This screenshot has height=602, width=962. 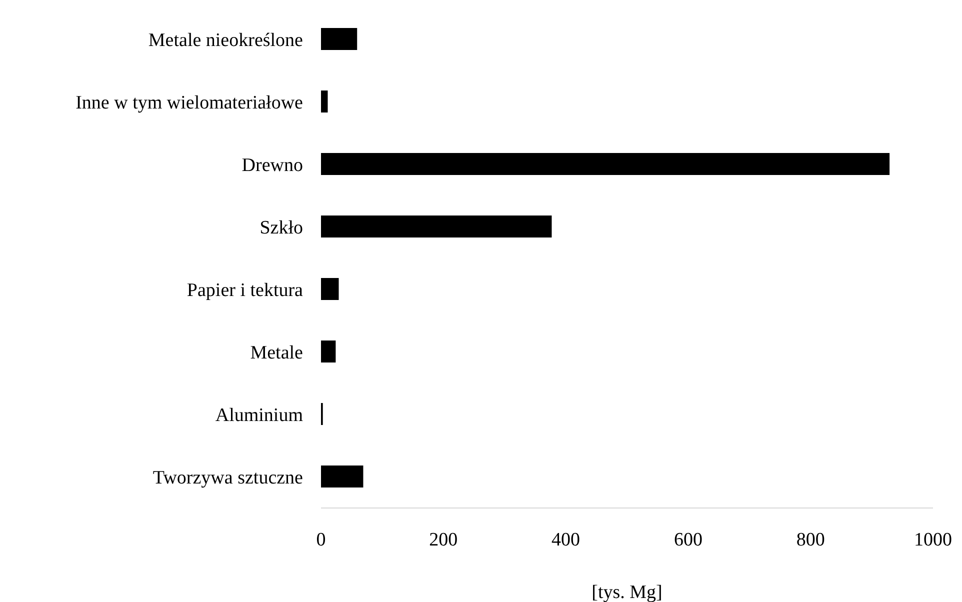 What do you see at coordinates (443, 539) in the screenshot?
I see `x-tick-label: 200` at bounding box center [443, 539].